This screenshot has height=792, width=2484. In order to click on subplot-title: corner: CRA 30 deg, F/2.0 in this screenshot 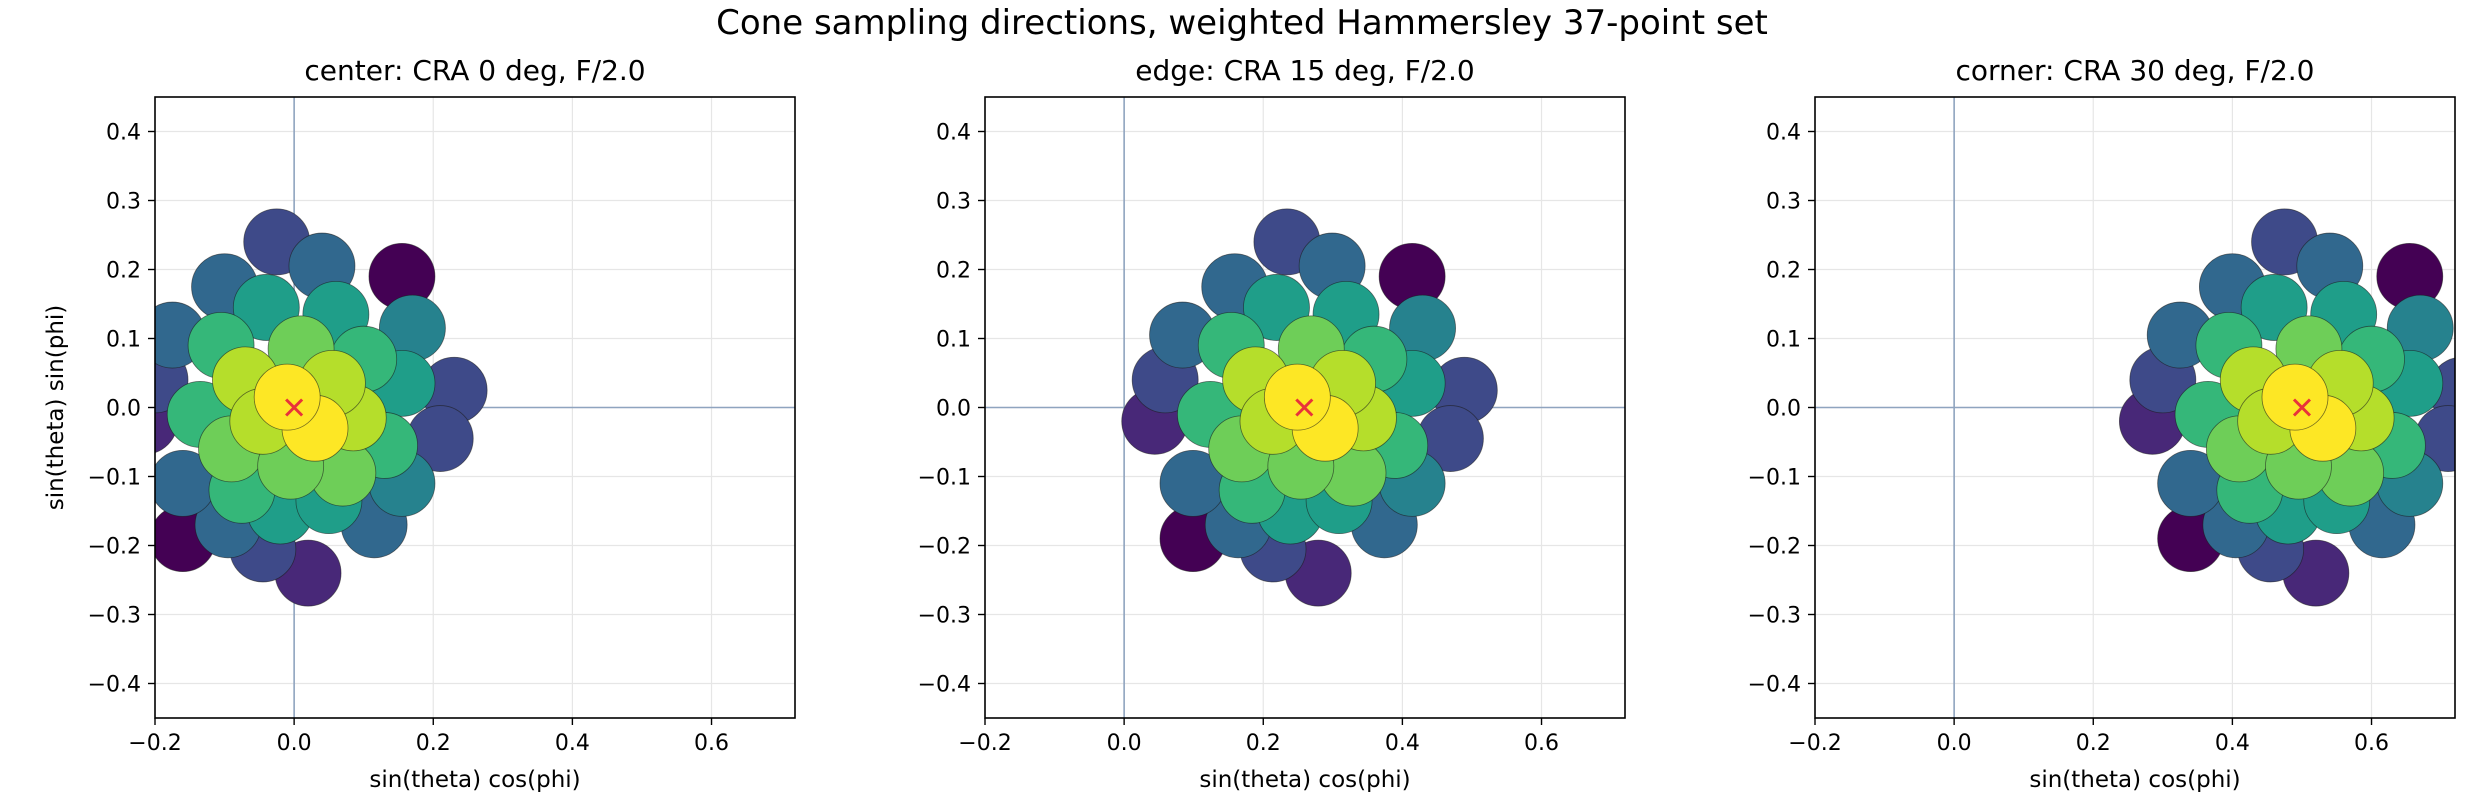, I will do `click(2135, 70)`.